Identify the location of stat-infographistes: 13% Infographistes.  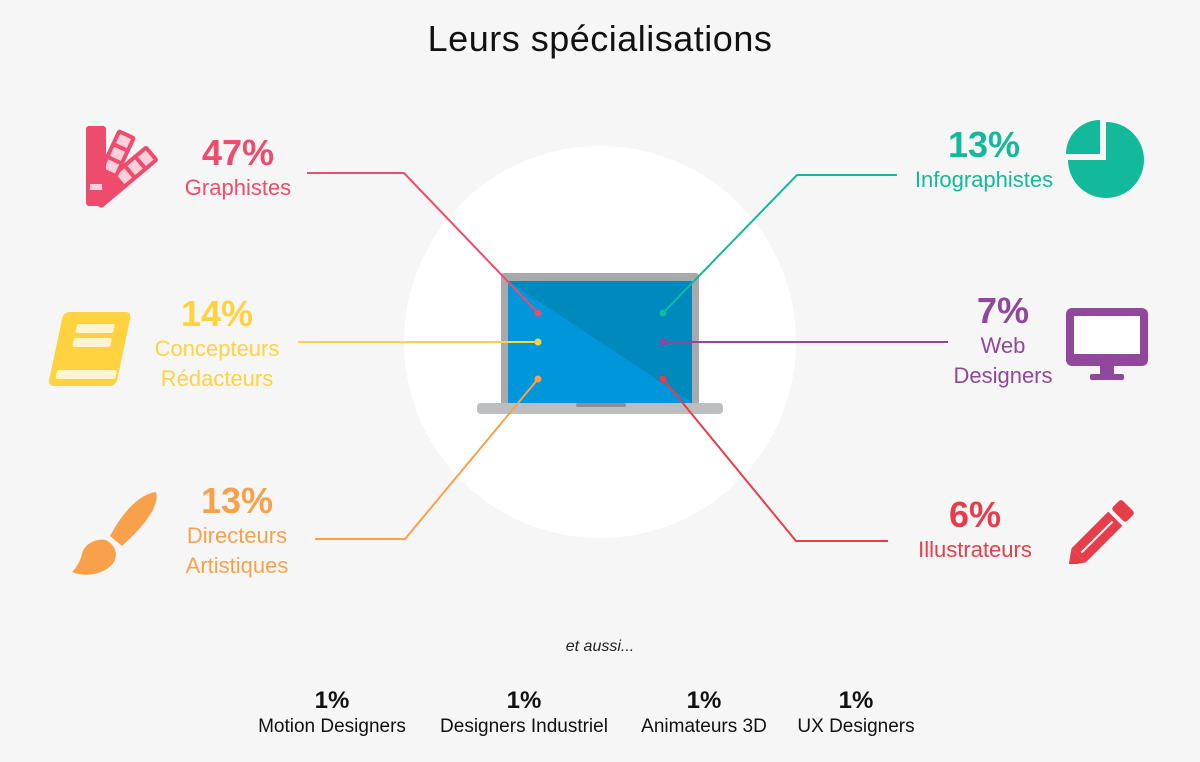
(984, 160).